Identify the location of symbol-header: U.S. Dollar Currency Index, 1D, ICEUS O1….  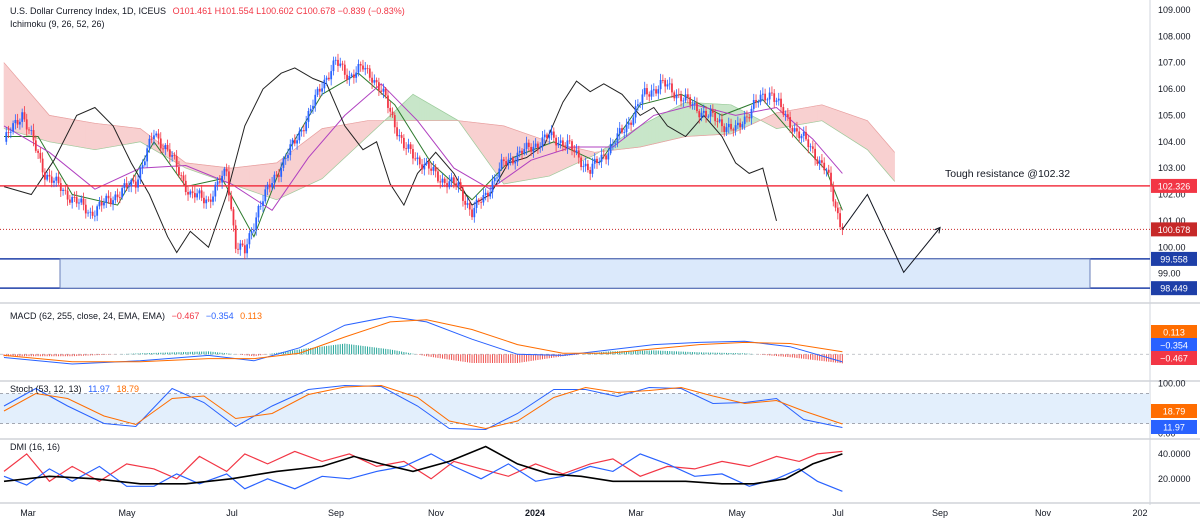
(207, 11).